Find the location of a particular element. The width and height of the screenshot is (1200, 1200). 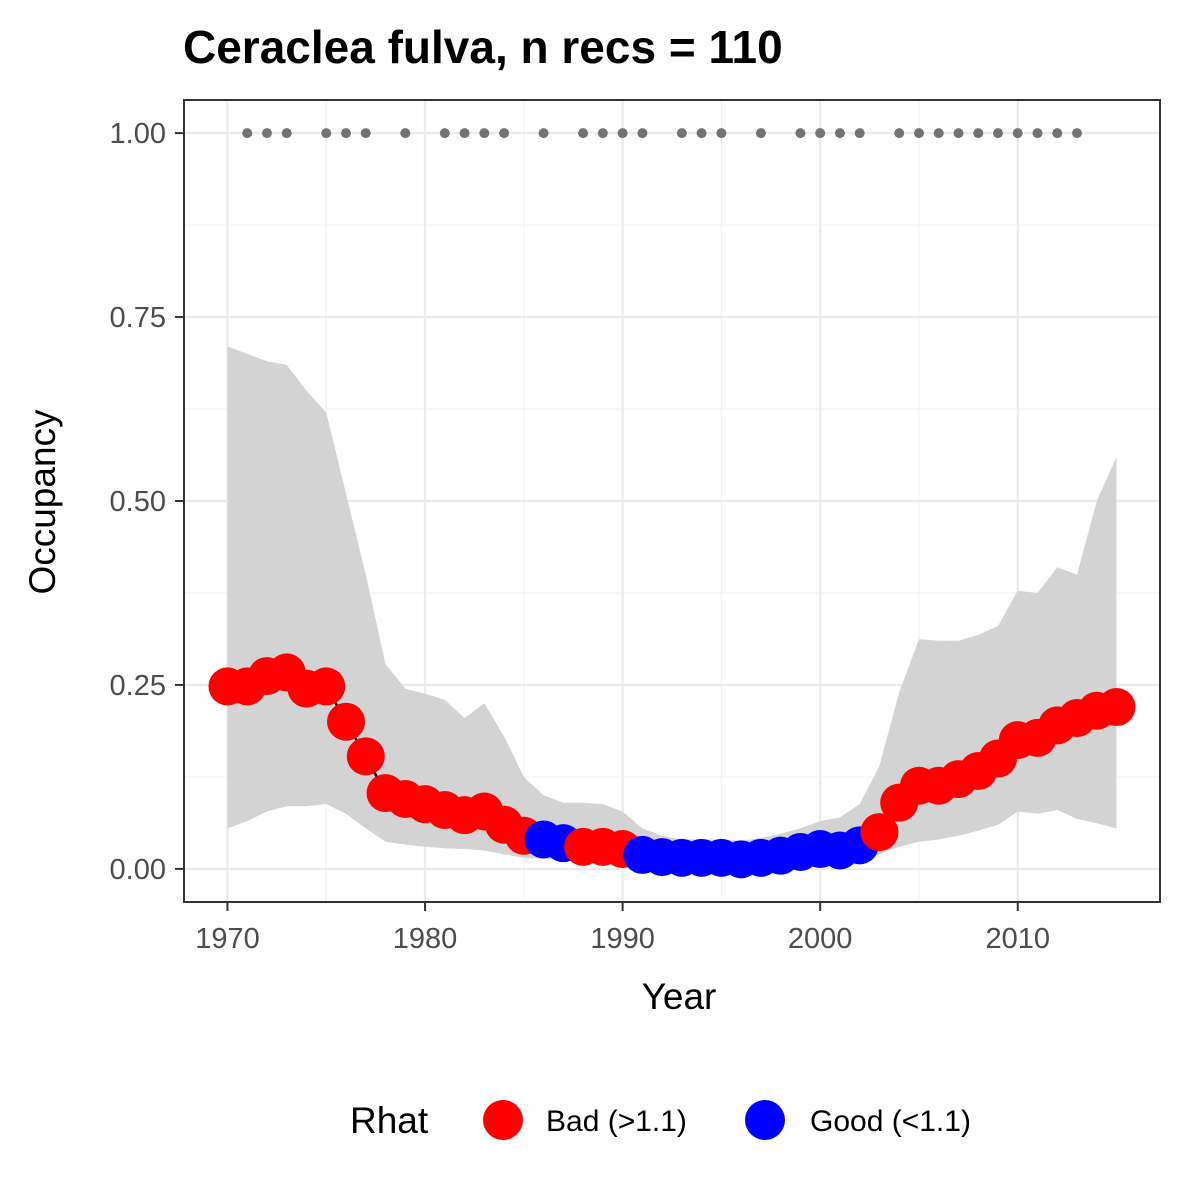

x-axis-title: Year is located at coordinates (679, 996).